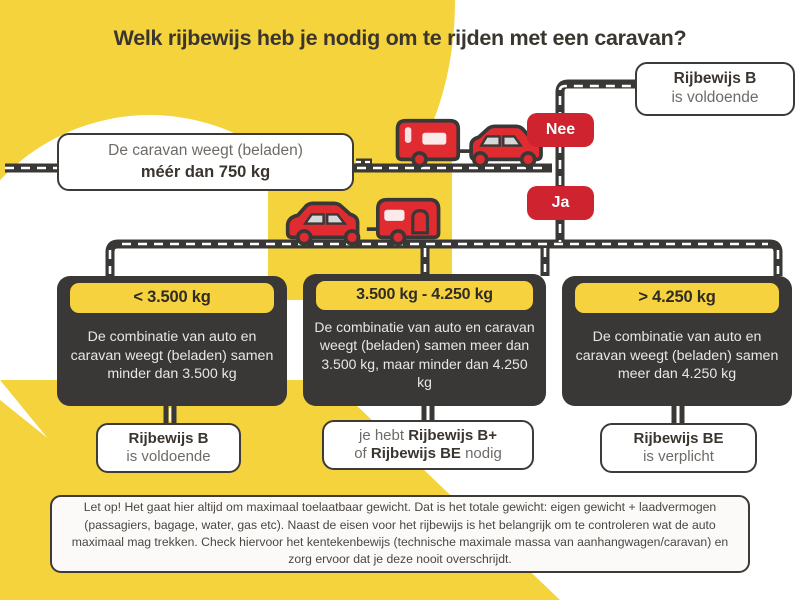  I want to click on result-2-line-1-prefix: je hebt, so click(384, 435).